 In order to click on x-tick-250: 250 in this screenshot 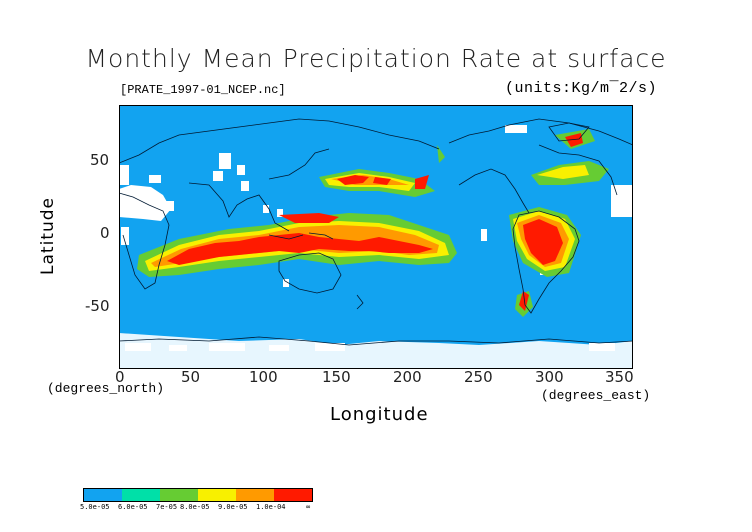, I will do `click(478, 377)`.